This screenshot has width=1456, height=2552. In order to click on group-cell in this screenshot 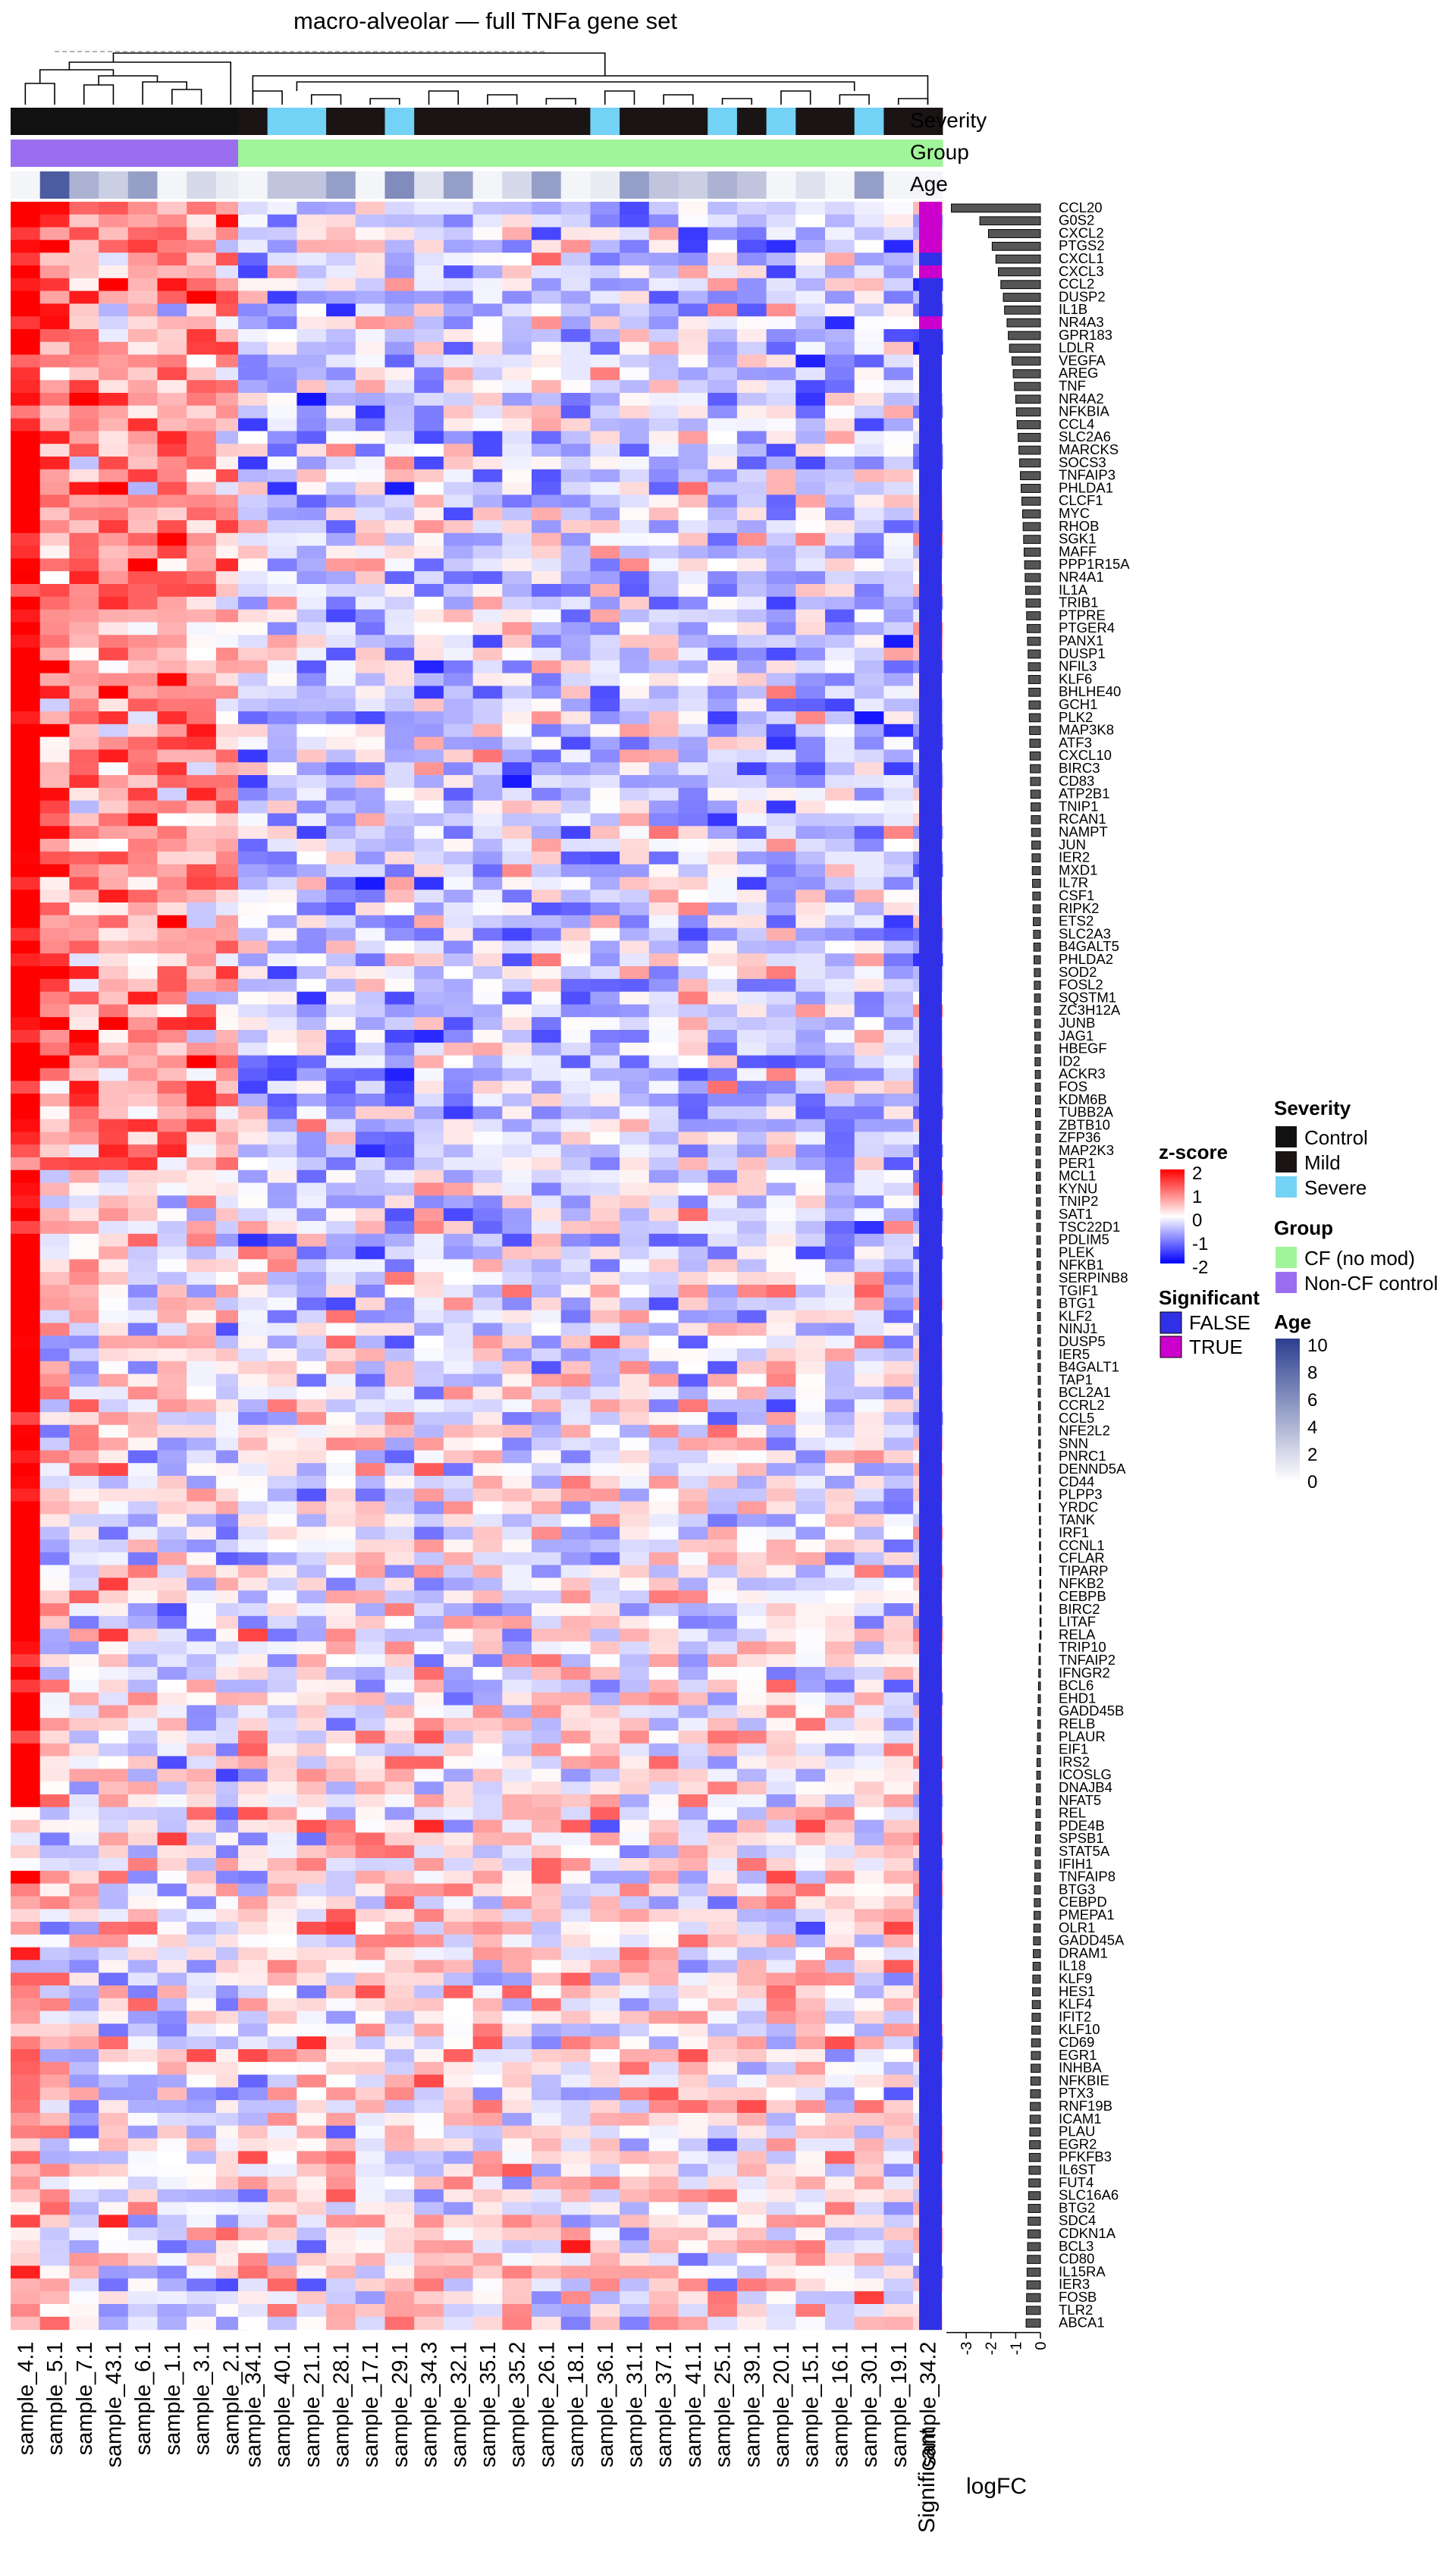, I will do `click(869, 153)`.